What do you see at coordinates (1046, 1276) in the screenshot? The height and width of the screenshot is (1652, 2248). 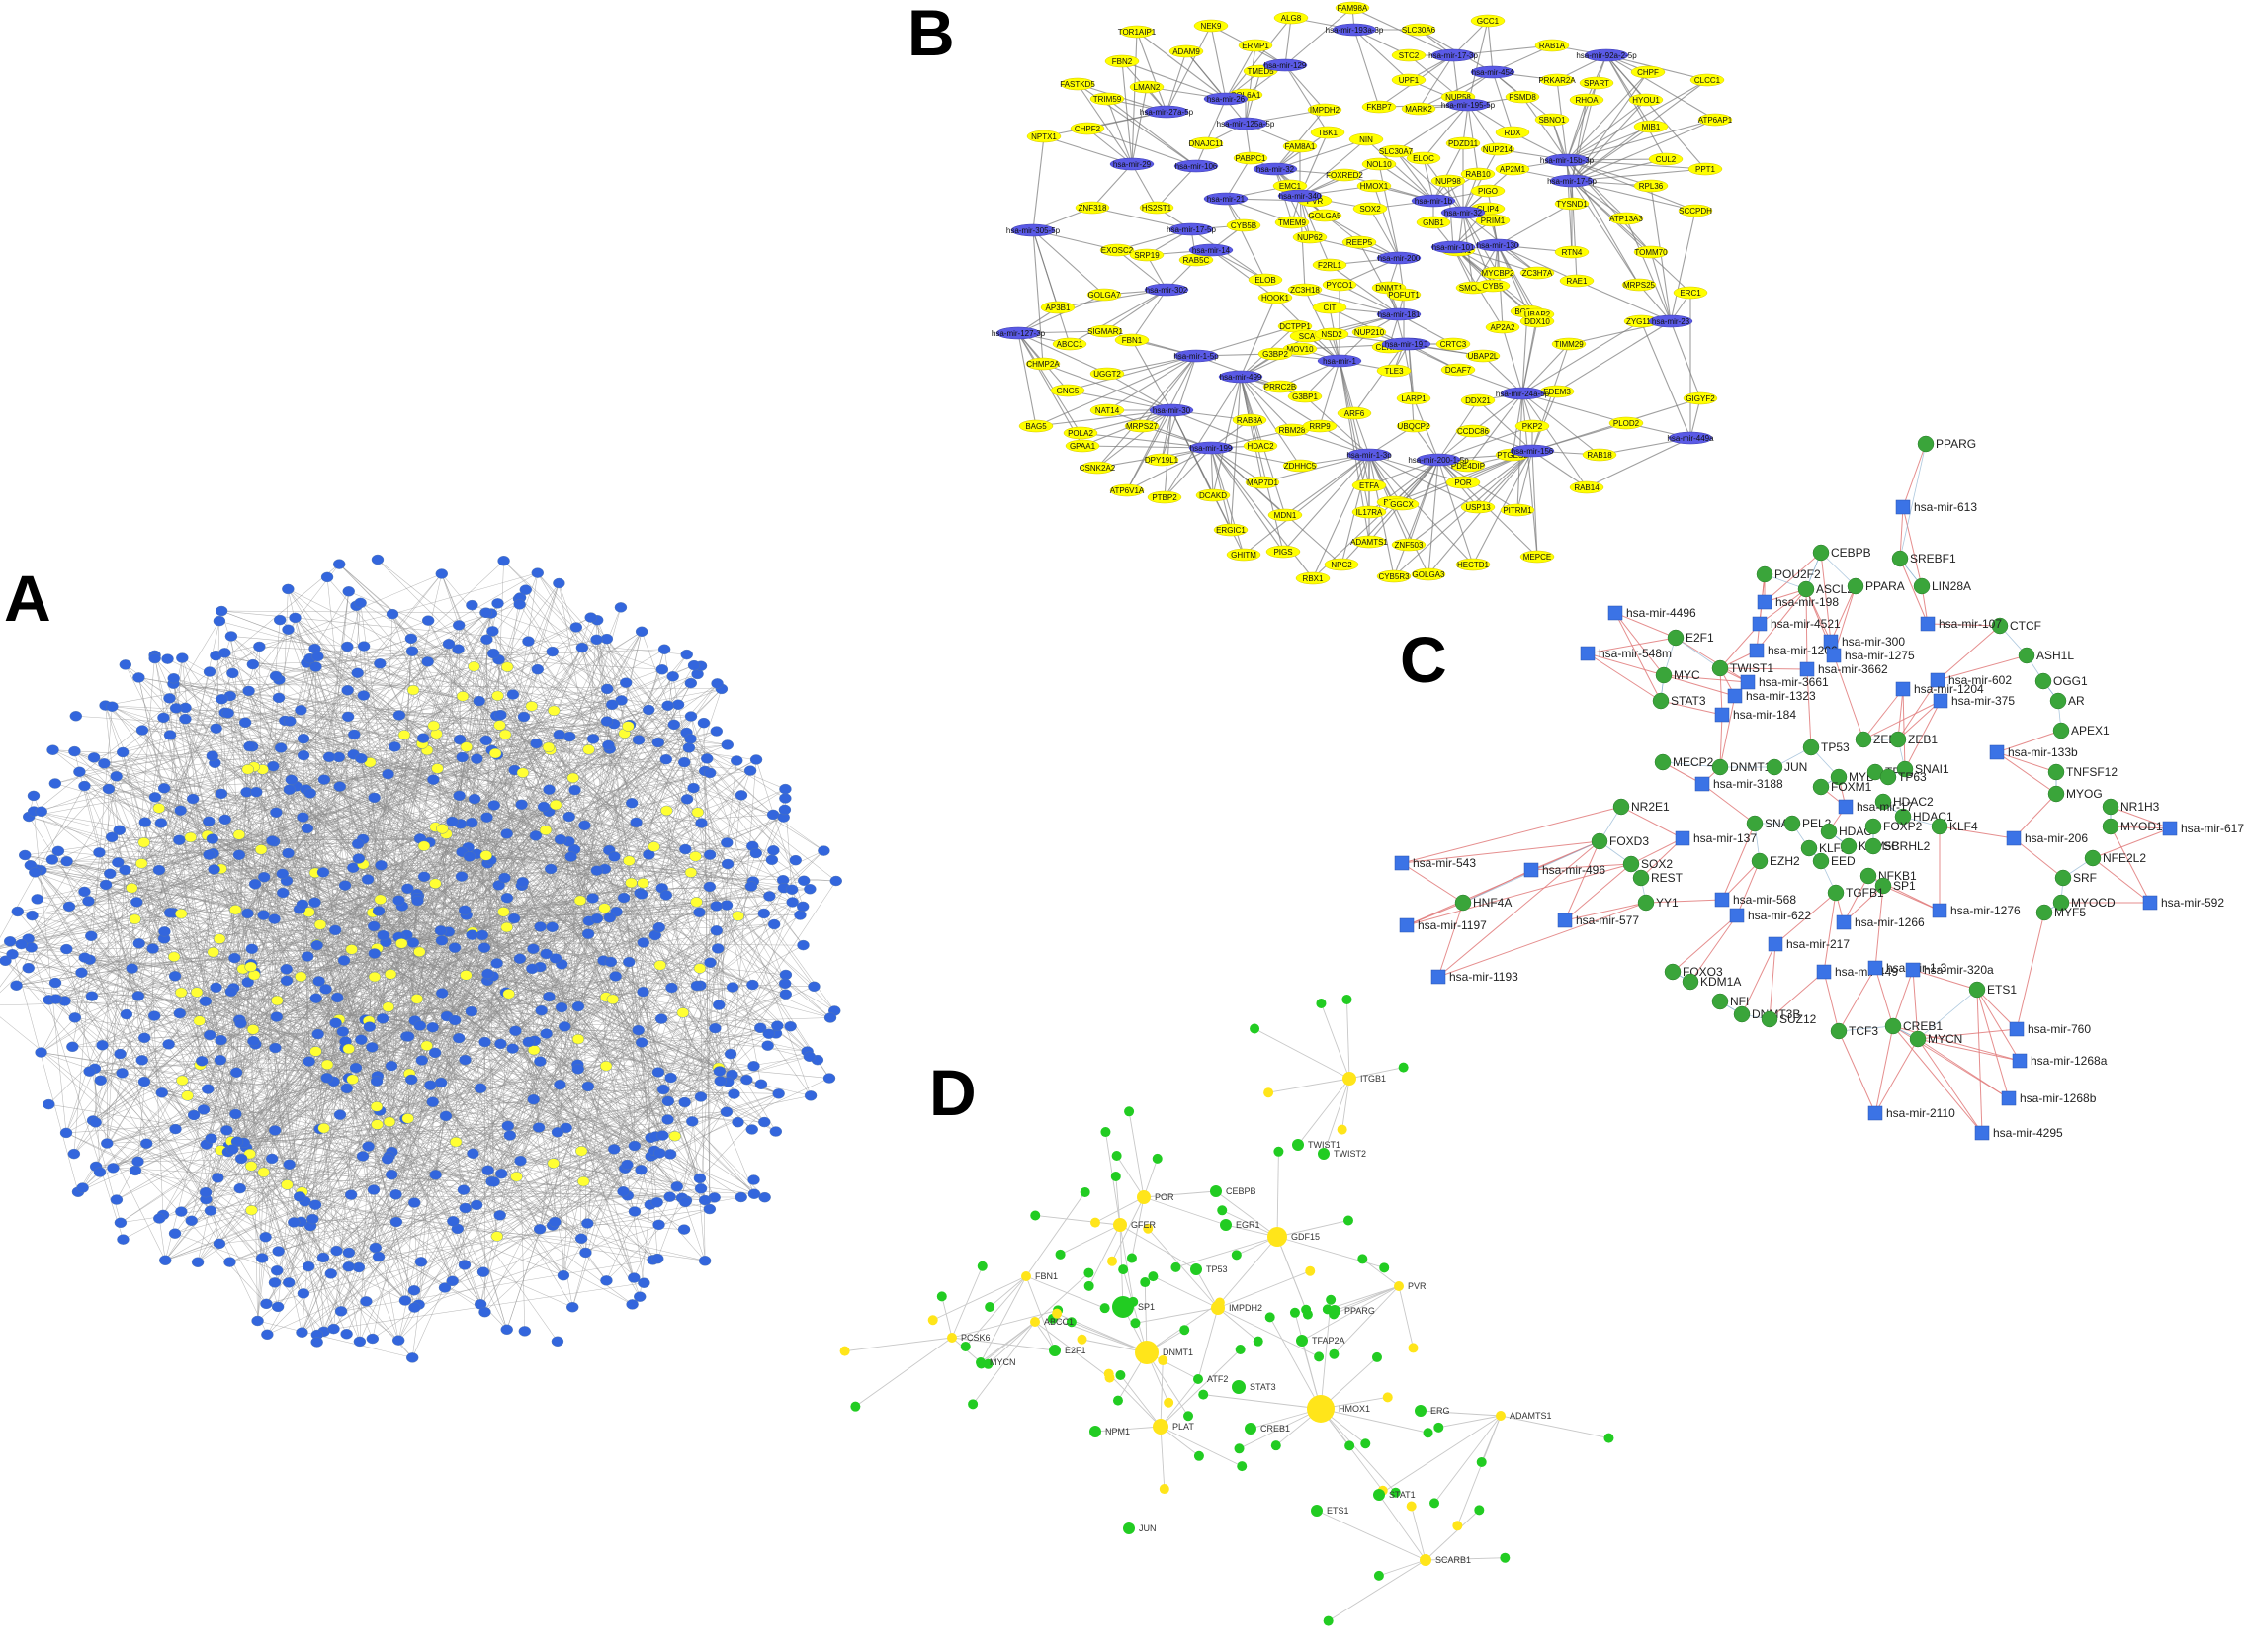 I see `panel-d-yellow-label: FBN1` at bounding box center [1046, 1276].